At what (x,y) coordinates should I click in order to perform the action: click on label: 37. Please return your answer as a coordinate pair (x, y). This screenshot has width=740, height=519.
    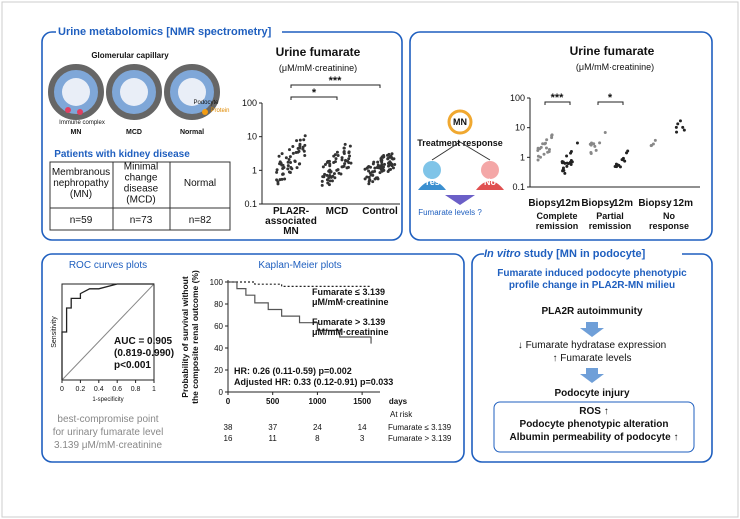
    Looking at the image, I should click on (272, 427).